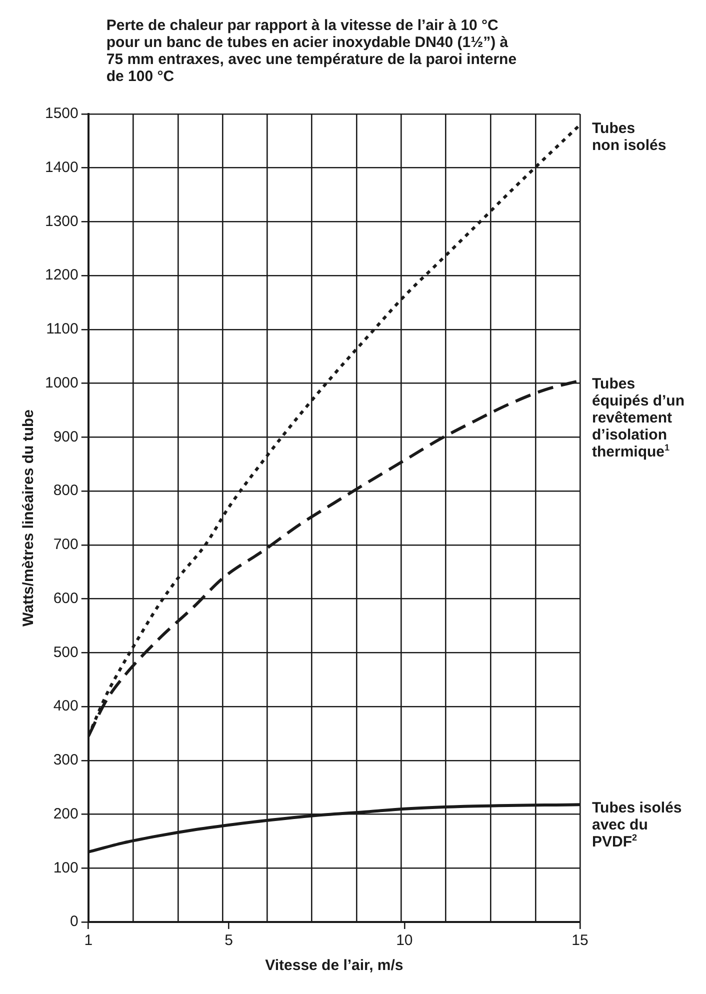  I want to click on y-tick-label: 1200, so click(61, 275).